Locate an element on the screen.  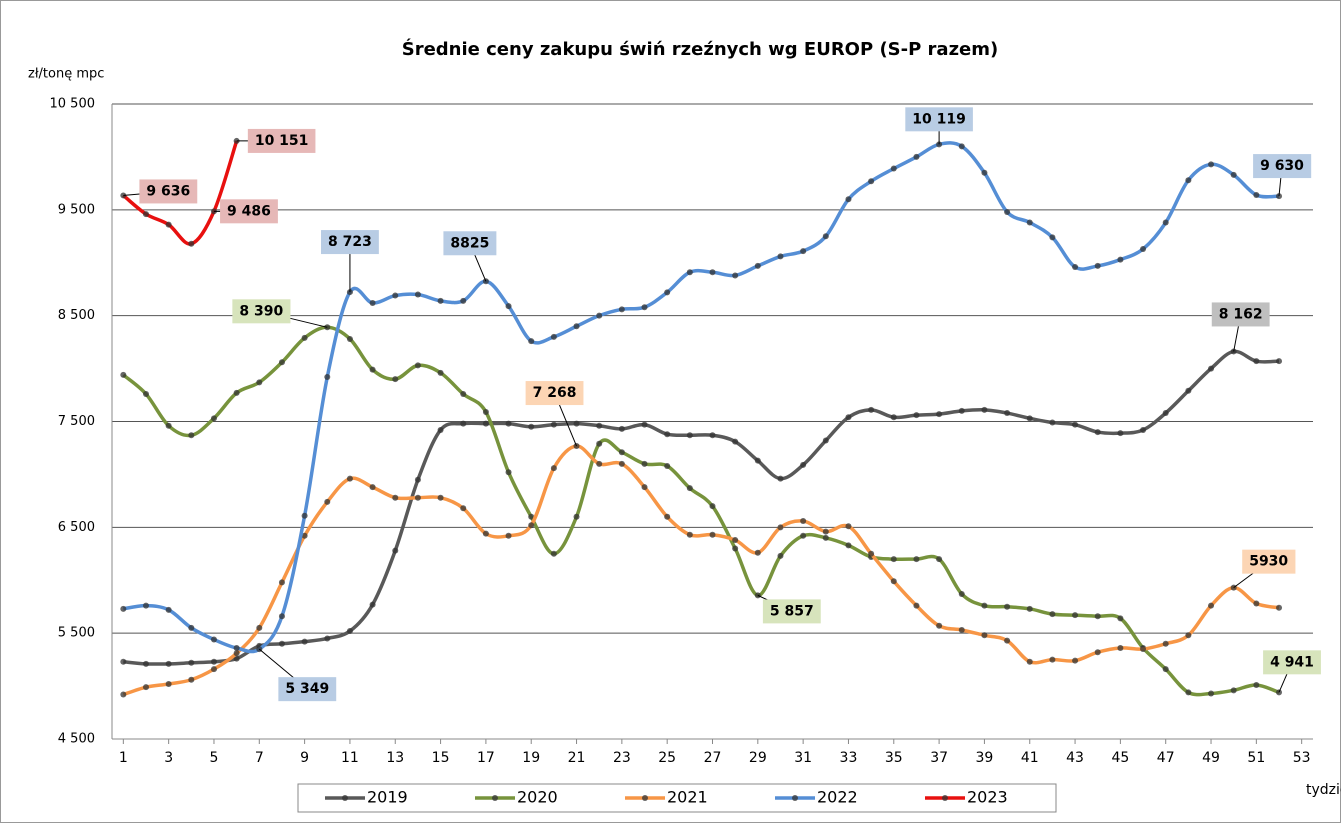
x-tick-label: 43 is located at coordinates (1075, 758).